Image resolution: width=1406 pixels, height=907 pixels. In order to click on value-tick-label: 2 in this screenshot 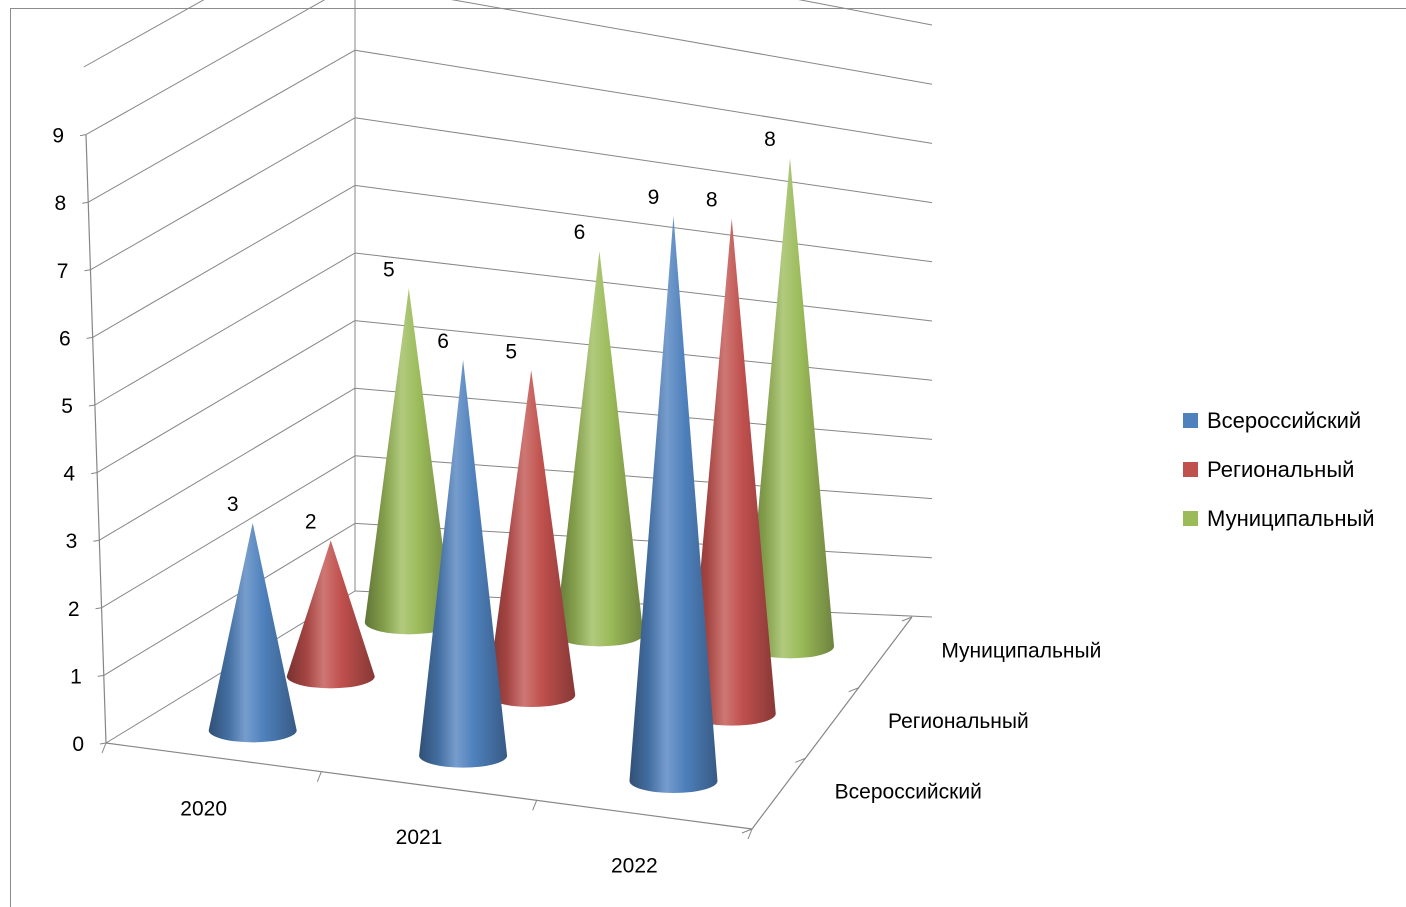, I will do `click(74, 609)`.